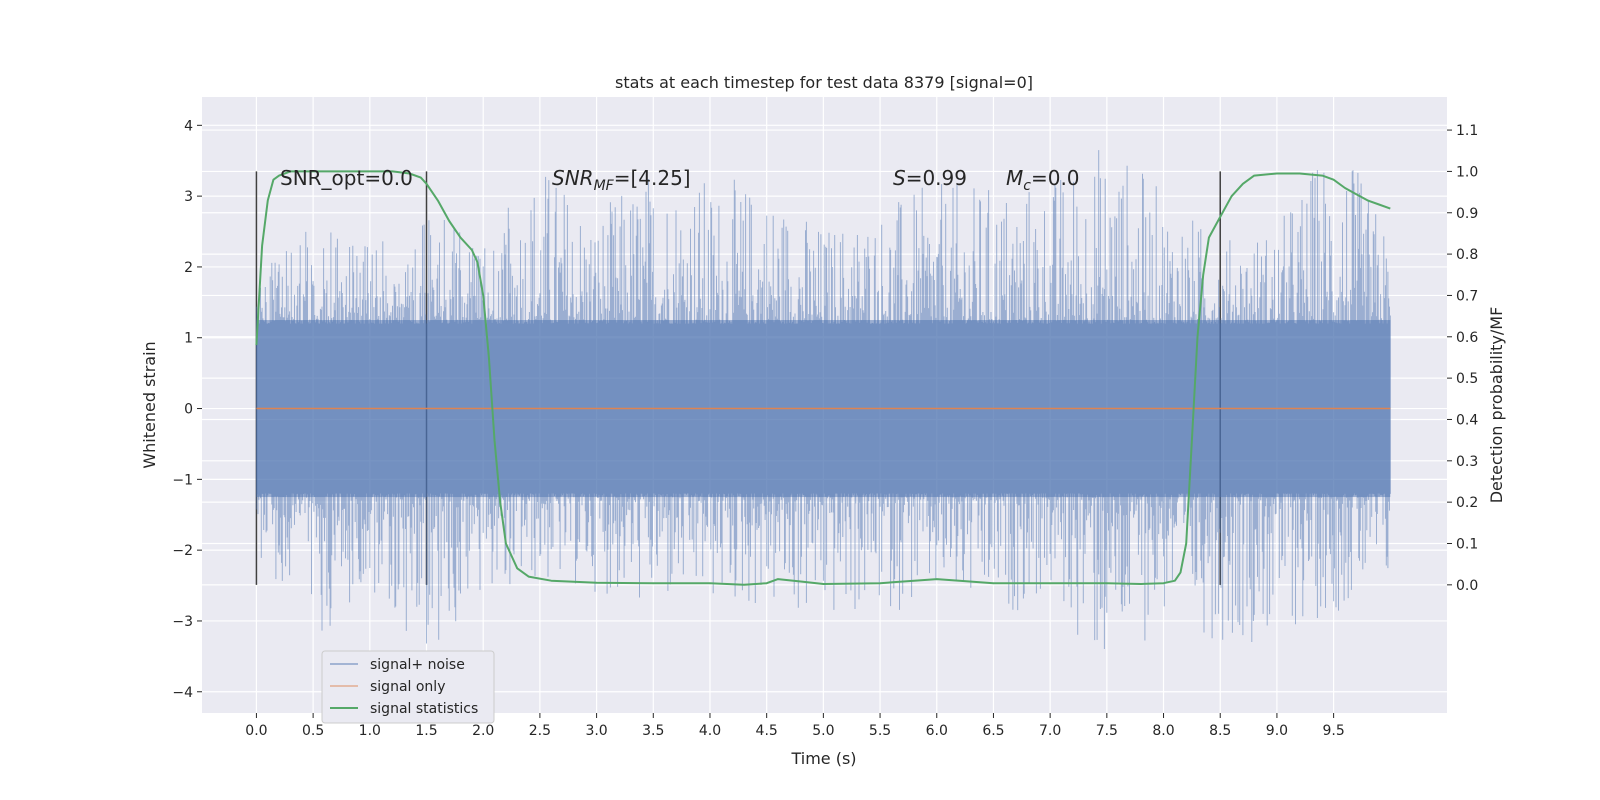 Image resolution: width=1600 pixels, height=800 pixels. What do you see at coordinates (1467, 214) in the screenshot?
I see `y-right-tick-label: 0.9` at bounding box center [1467, 214].